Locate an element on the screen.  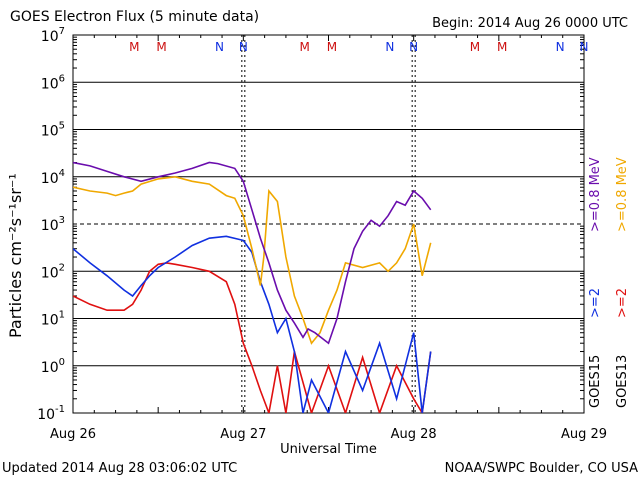
credit-text: NOAA/SWPC Boulder, CO USA is located at coordinates (541, 468).